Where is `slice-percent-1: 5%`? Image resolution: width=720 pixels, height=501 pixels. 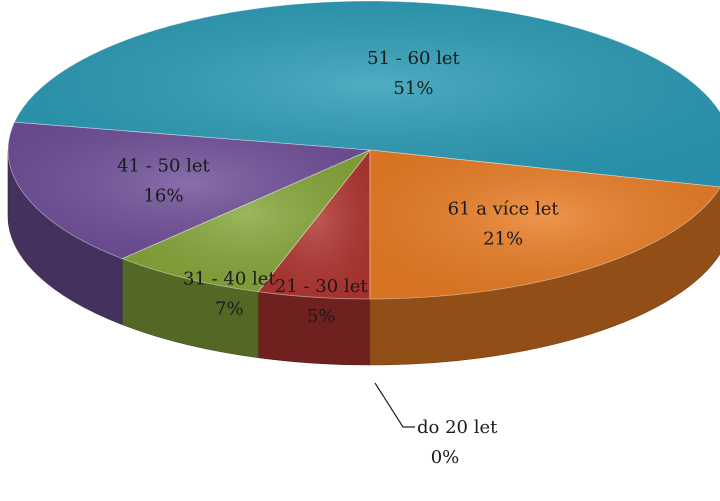
slice-percent-1: 5% is located at coordinates (321, 316).